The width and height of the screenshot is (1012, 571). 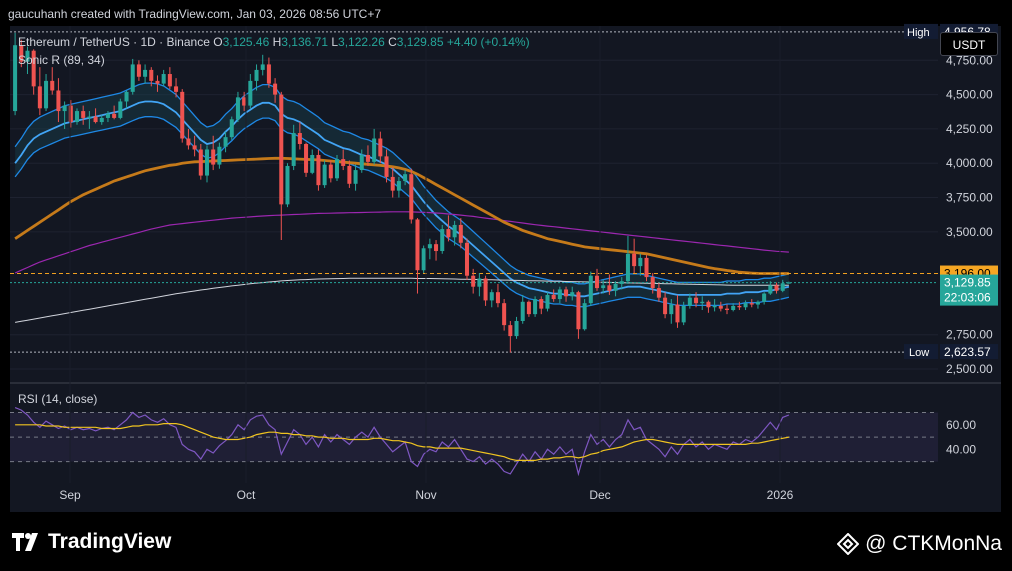 What do you see at coordinates (967, 298) in the screenshot?
I see `countdown-text: 22:03:06` at bounding box center [967, 298].